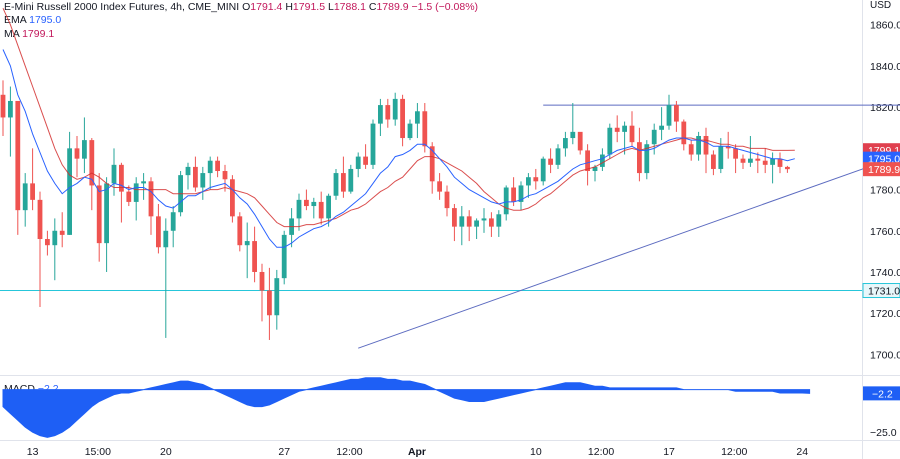  What do you see at coordinates (29, 34) in the screenshot?
I see `ma-legend: MA 1799.1` at bounding box center [29, 34].